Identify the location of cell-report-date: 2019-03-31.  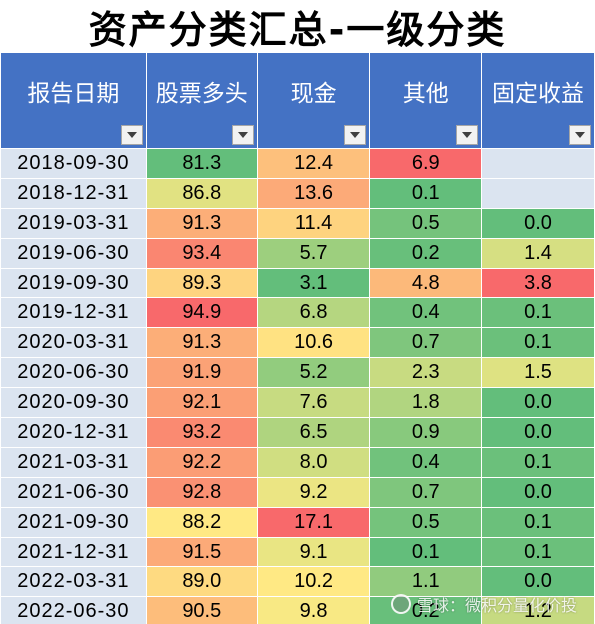
(73, 223).